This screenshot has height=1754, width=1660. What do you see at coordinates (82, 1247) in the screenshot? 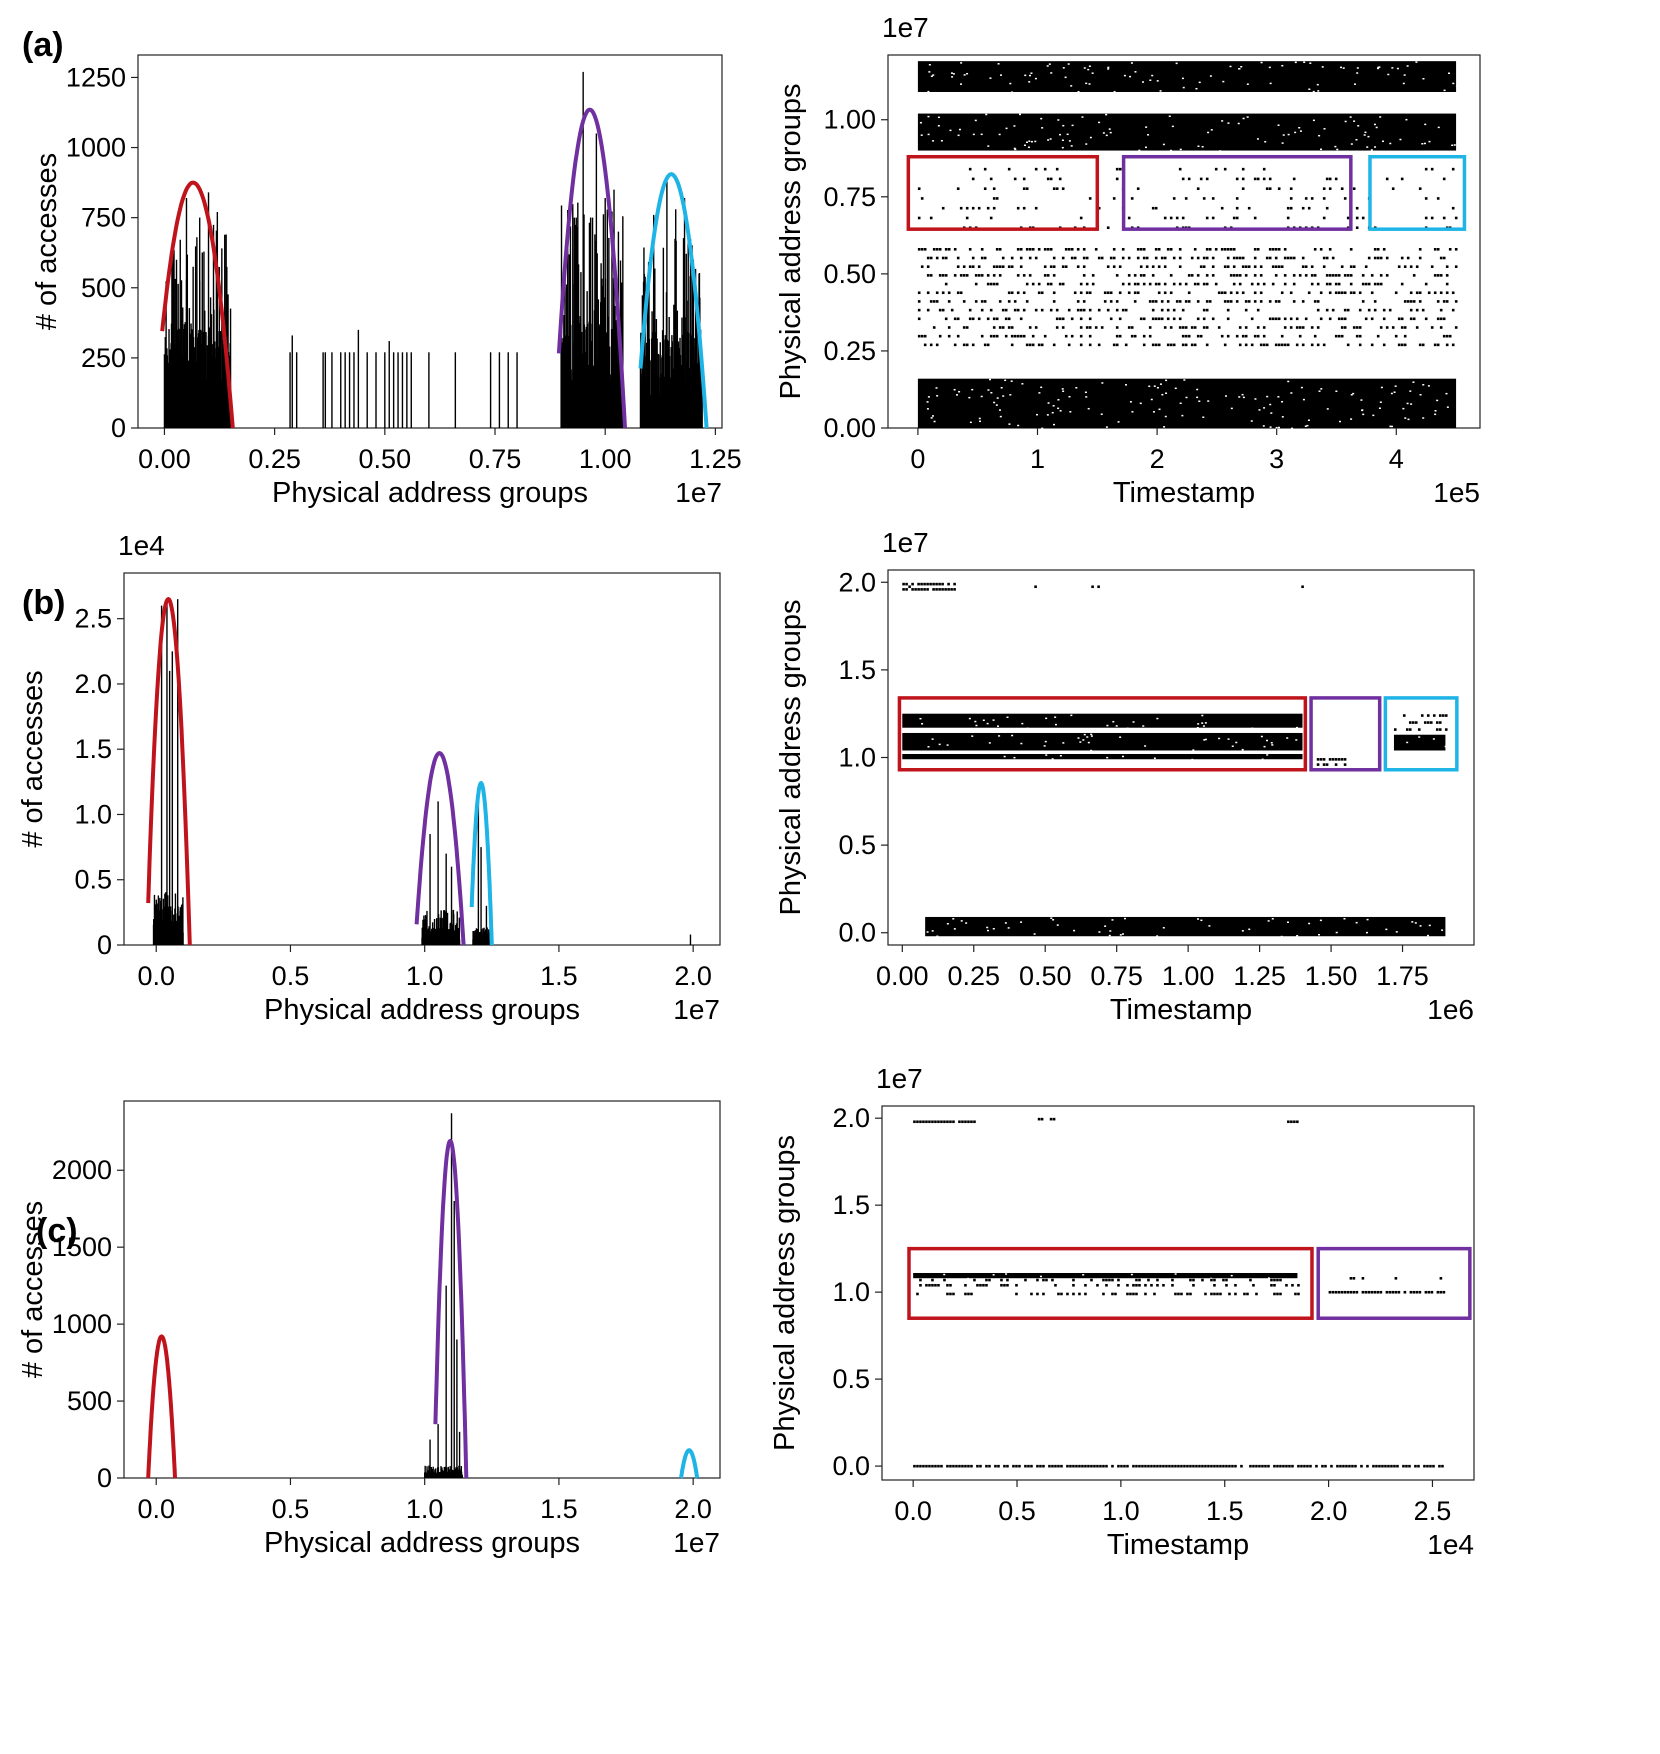
I see `y-tick-label: 1500` at bounding box center [82, 1247].